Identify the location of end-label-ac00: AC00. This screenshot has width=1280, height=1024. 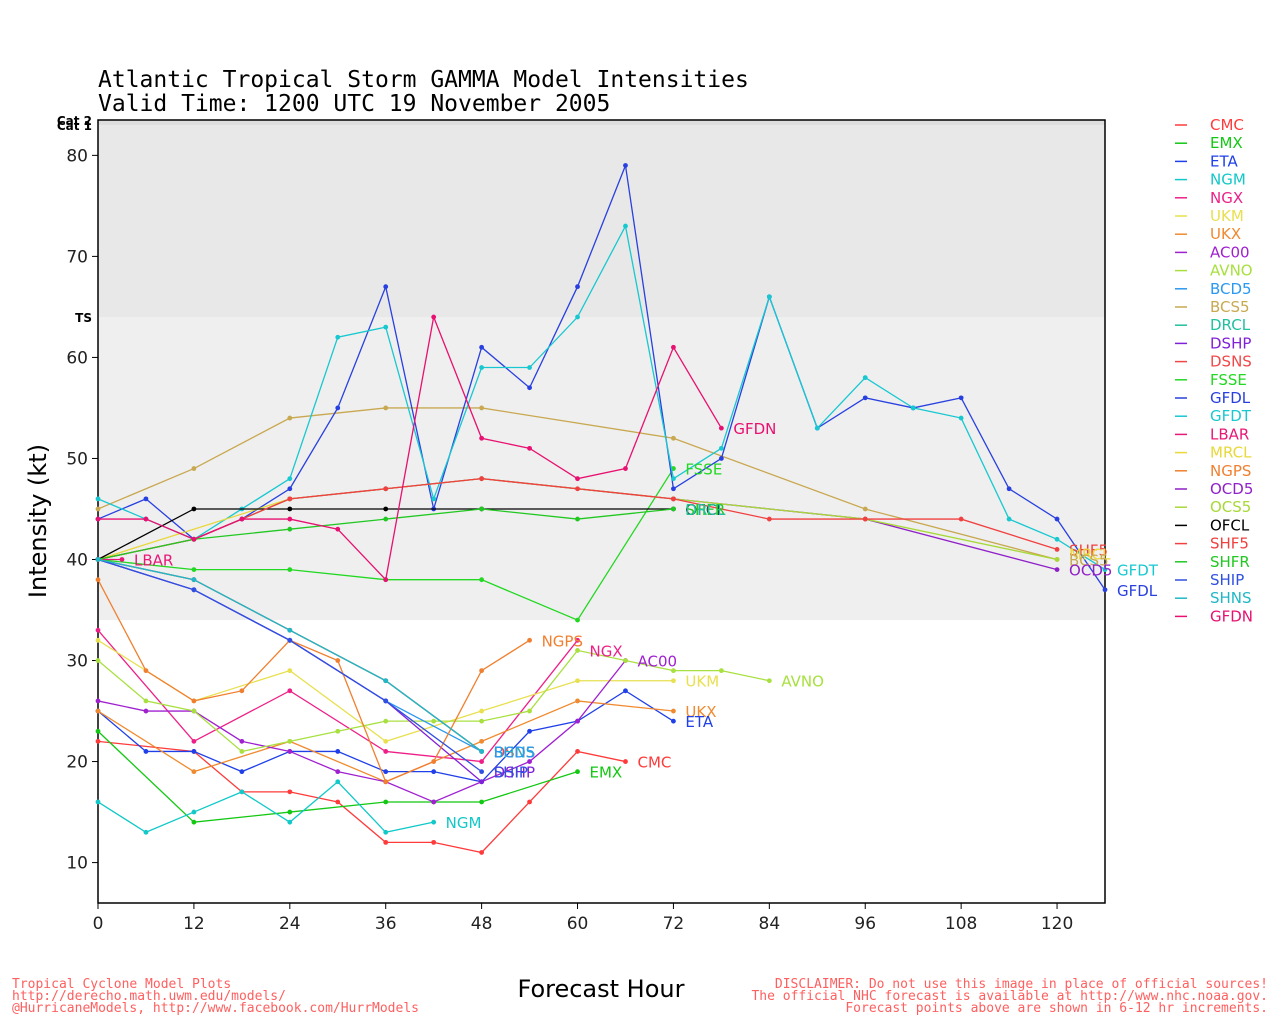
(657, 662).